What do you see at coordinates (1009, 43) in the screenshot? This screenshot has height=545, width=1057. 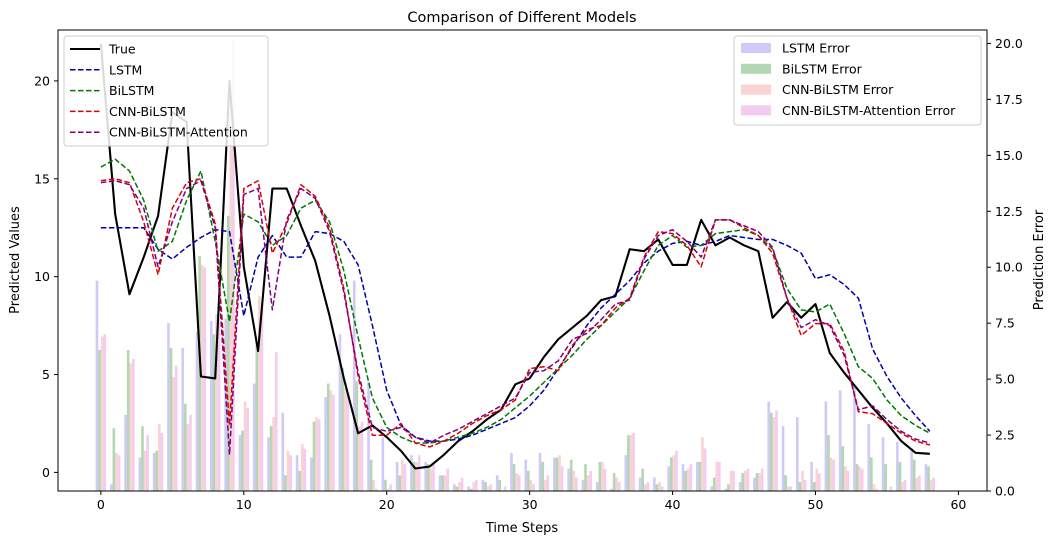 I see `y2-tick-label-8: 20.0` at bounding box center [1009, 43].